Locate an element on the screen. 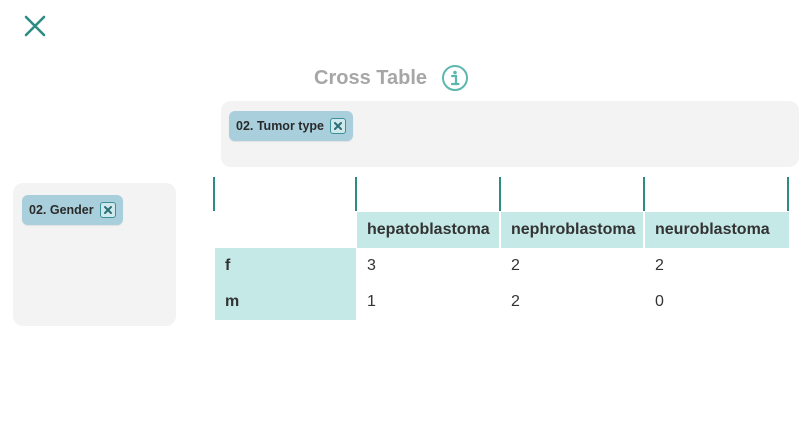  page-title: Cross Table is located at coordinates (370, 77).